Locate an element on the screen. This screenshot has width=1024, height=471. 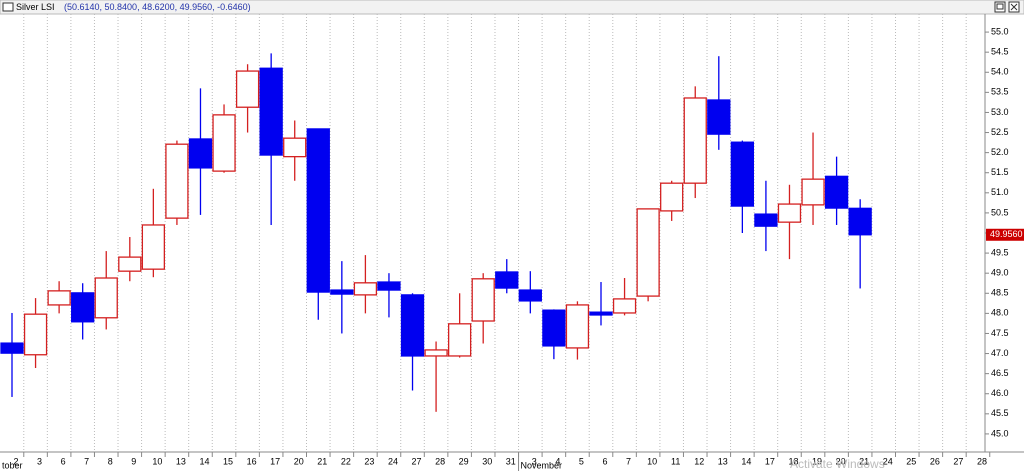
y-tick-label: 51.0 is located at coordinates (1000, 192).